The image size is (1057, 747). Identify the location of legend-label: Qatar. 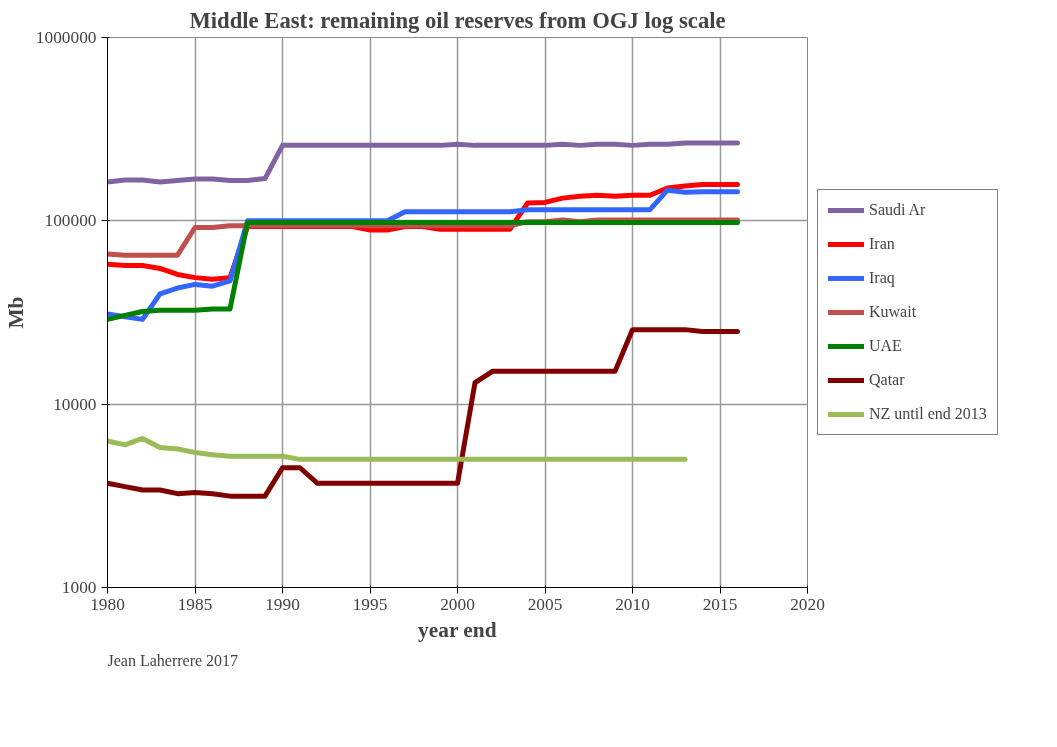
(887, 380).